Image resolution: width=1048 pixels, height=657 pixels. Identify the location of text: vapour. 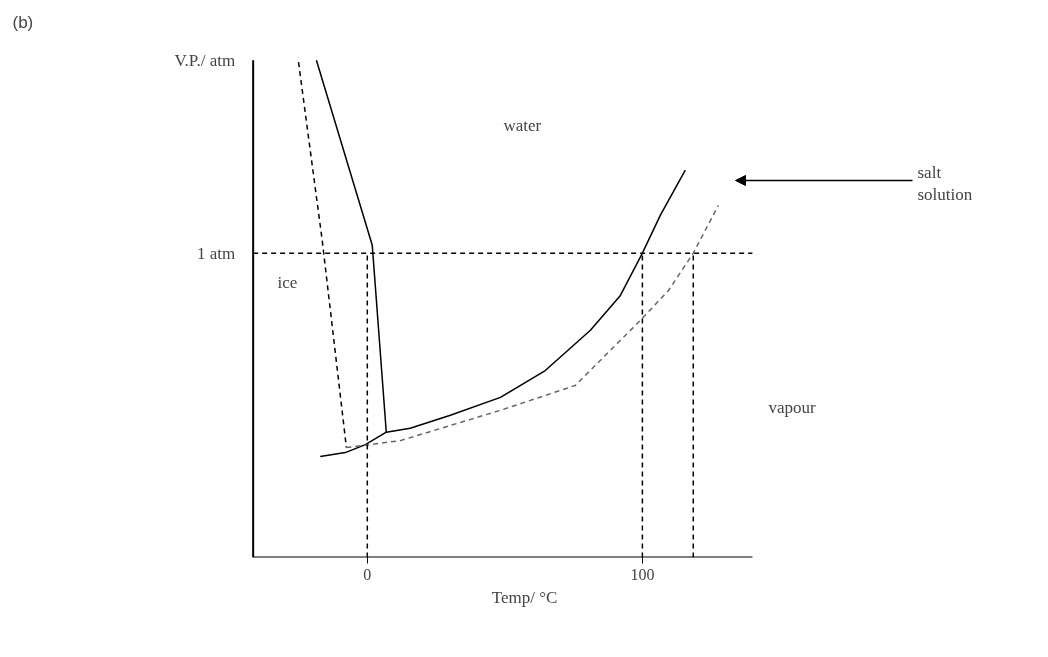
(792, 407).